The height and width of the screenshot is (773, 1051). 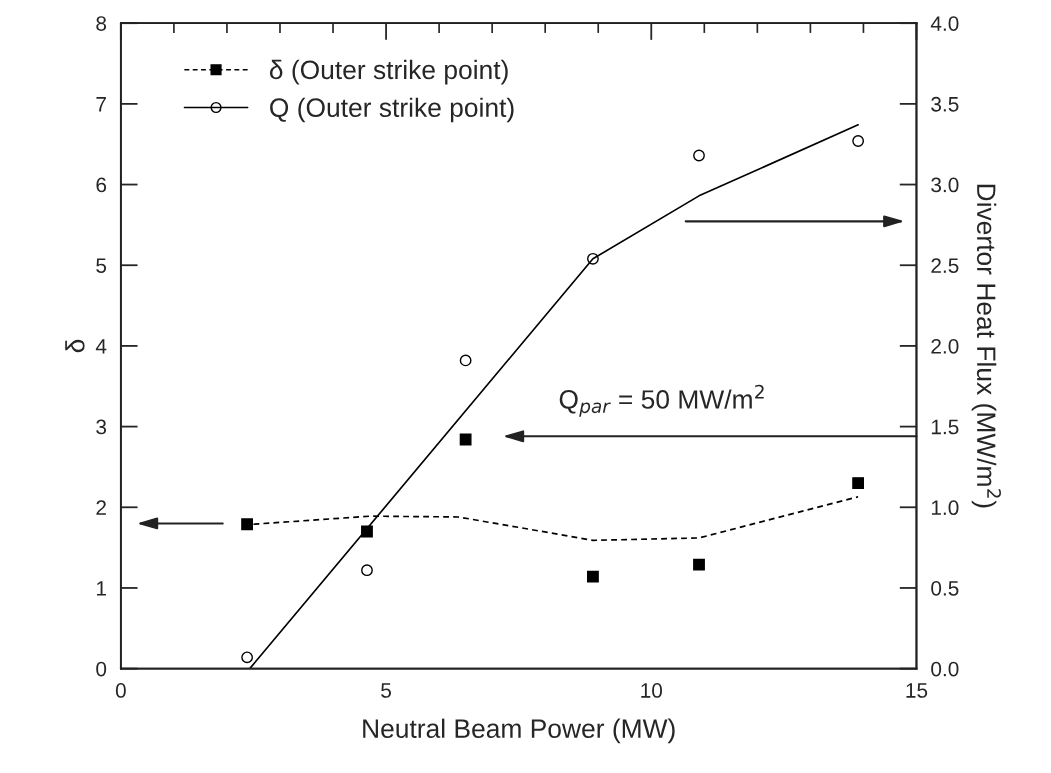 What do you see at coordinates (945, 185) in the screenshot?
I see `y2-tick-label: 3.0` at bounding box center [945, 185].